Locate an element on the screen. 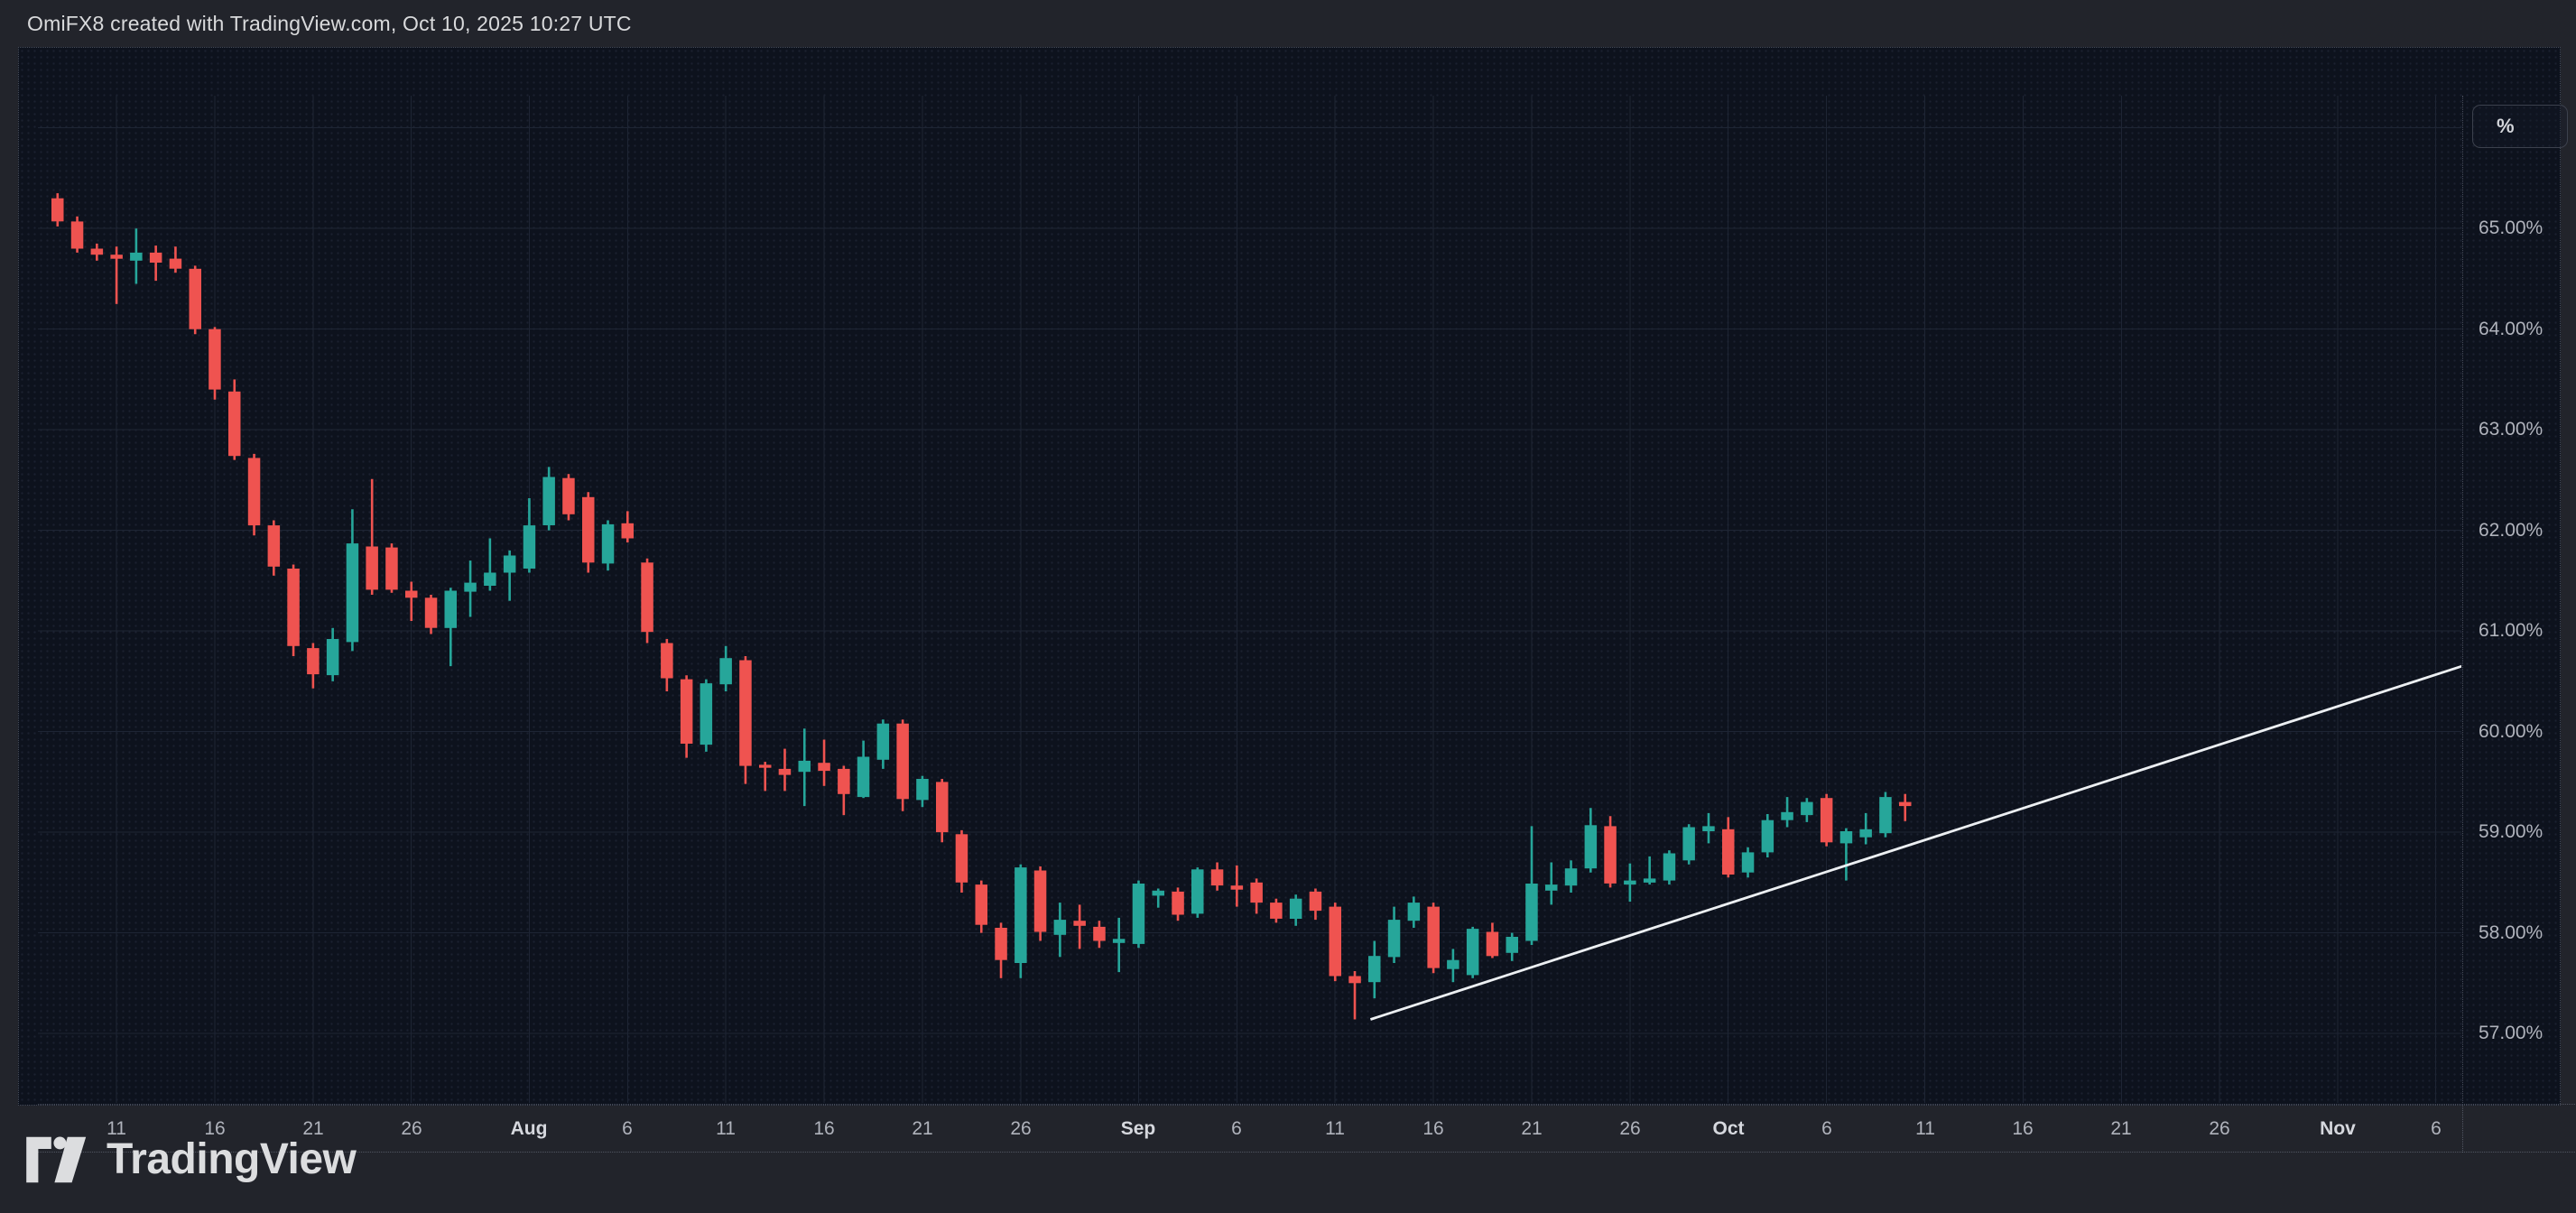  tradingview-logo-icon is located at coordinates (56, 1158).